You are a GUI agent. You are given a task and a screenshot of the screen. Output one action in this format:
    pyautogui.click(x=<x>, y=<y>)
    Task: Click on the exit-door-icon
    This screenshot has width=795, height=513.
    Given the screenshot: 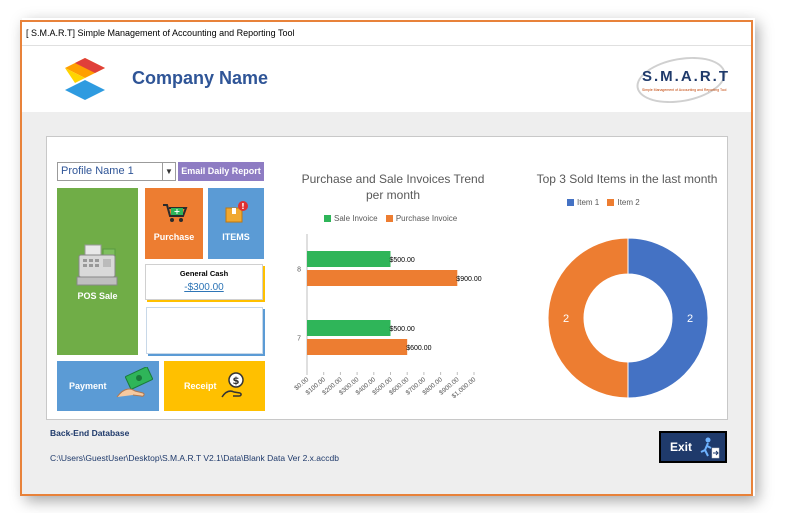 What is the action you would take?
    pyautogui.click(x=710, y=448)
    